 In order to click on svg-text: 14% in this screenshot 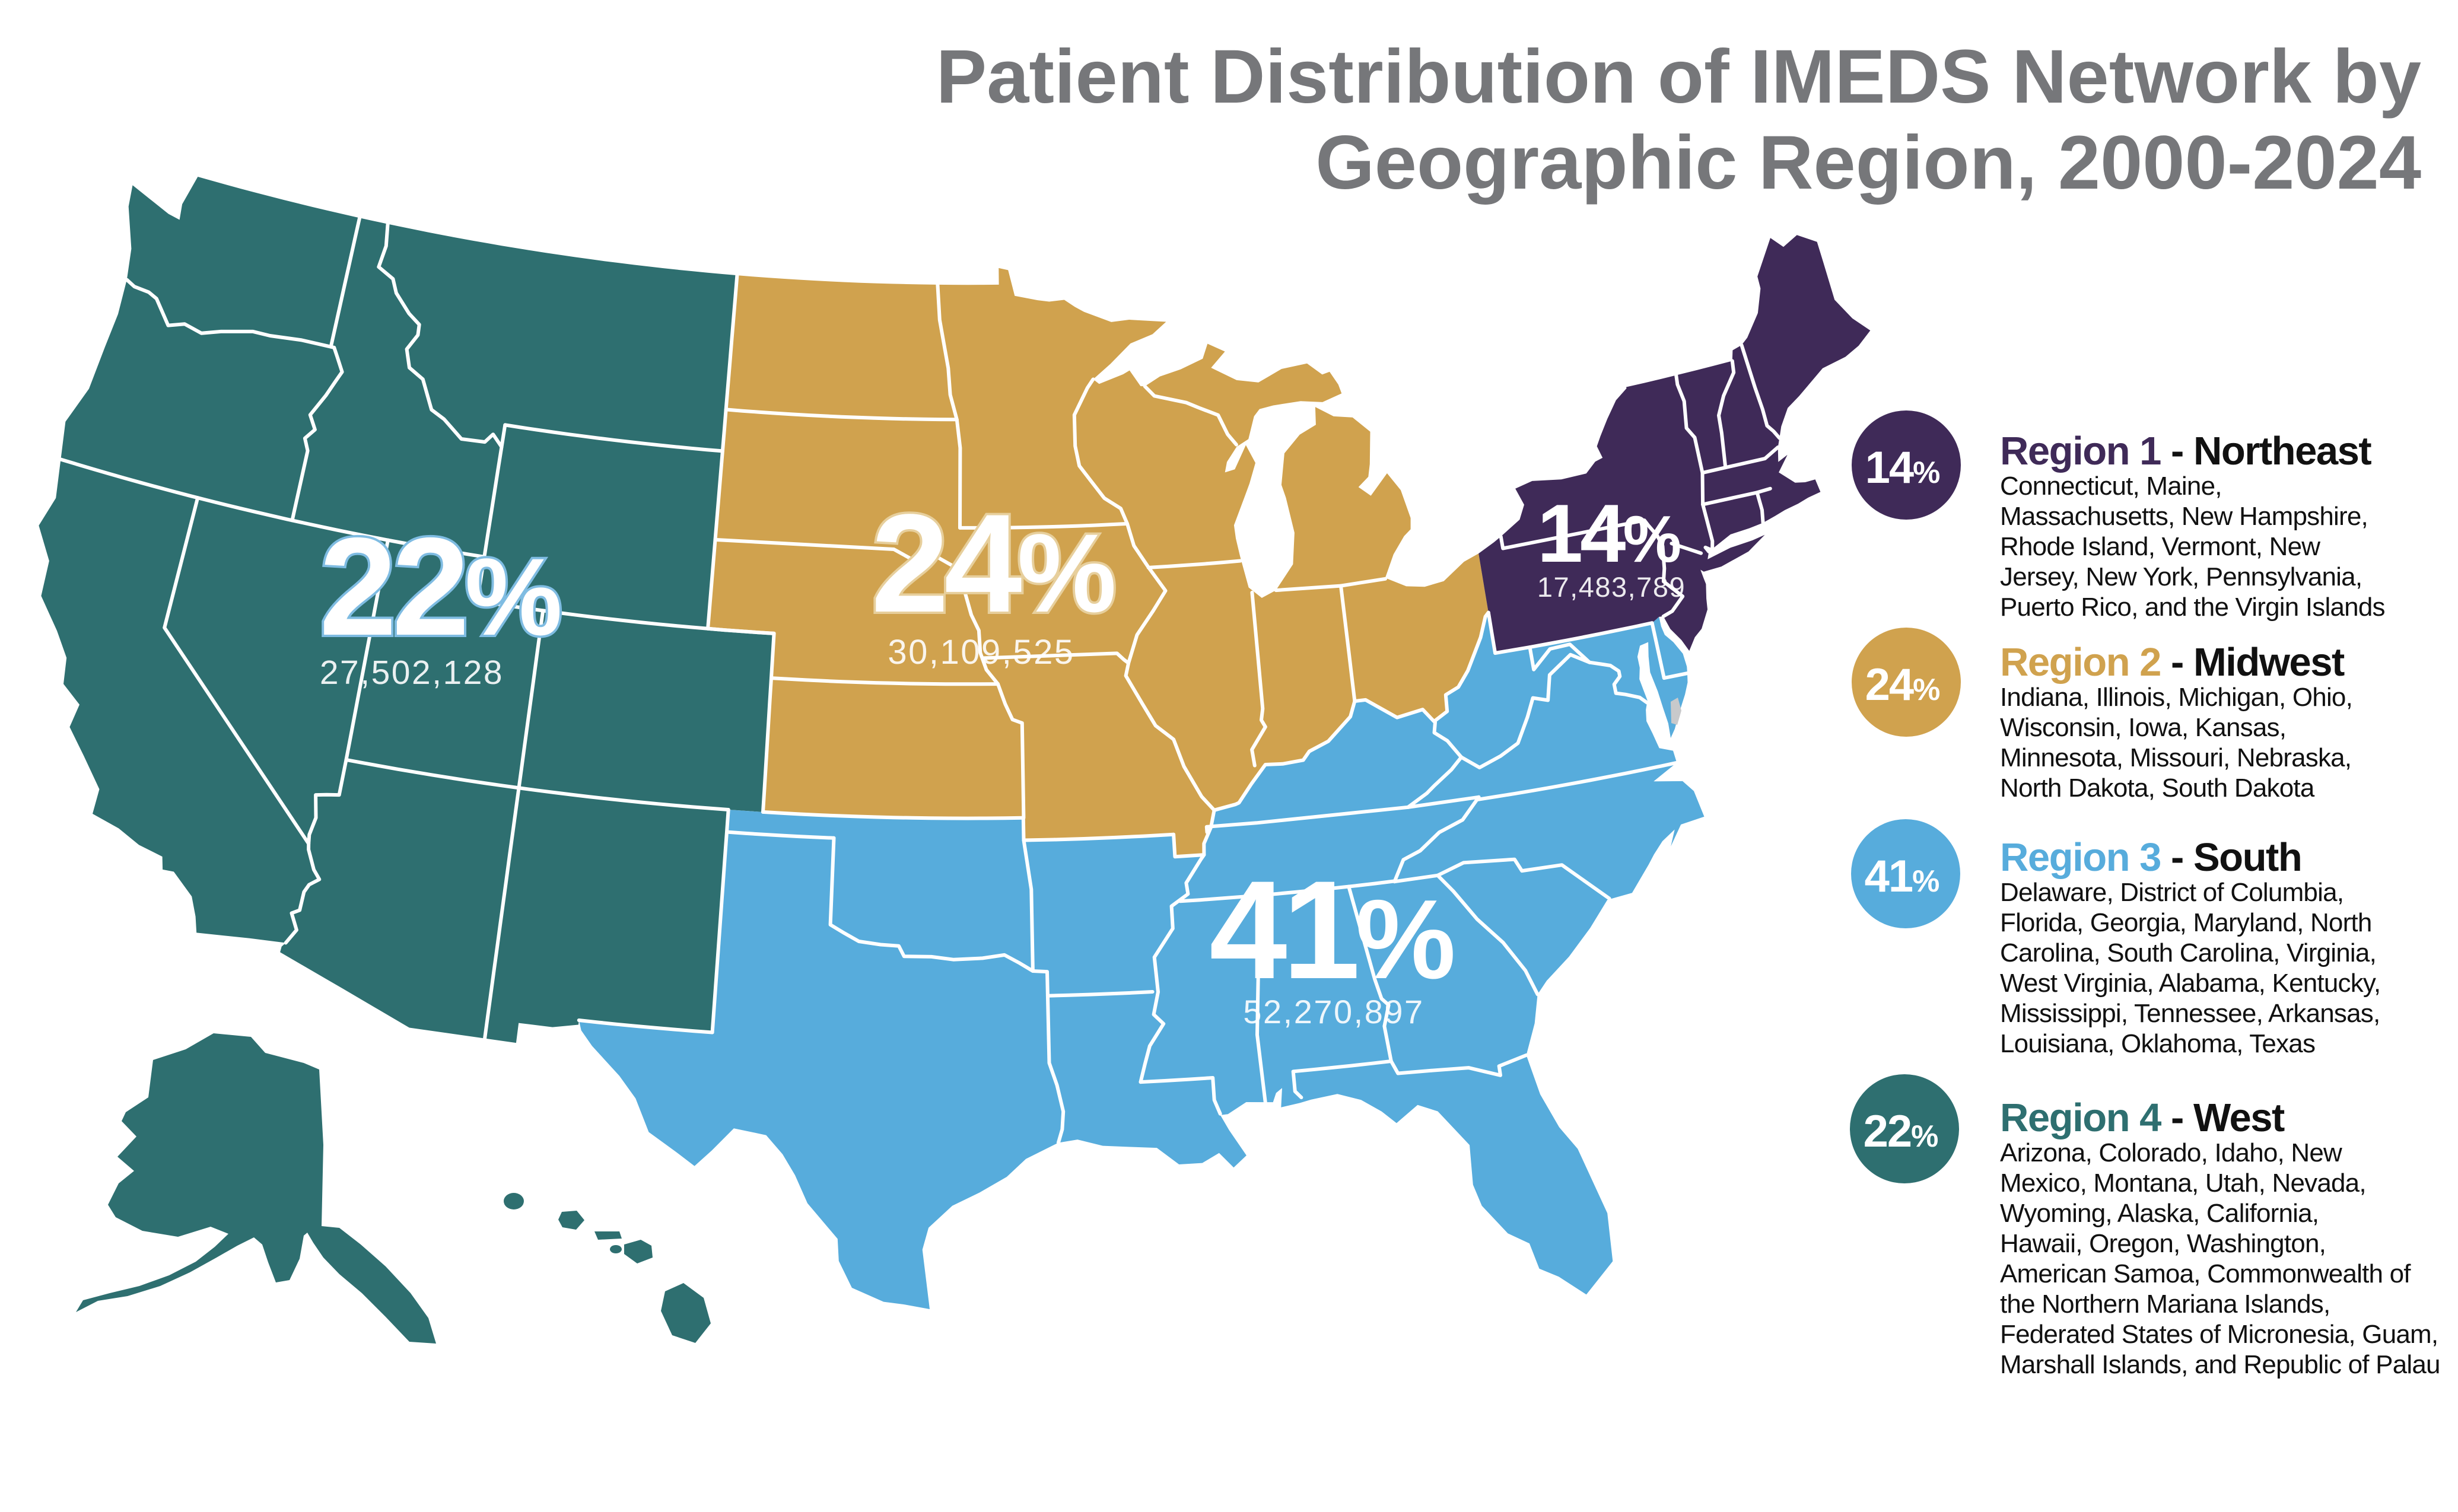, I will do `click(1608, 534)`.